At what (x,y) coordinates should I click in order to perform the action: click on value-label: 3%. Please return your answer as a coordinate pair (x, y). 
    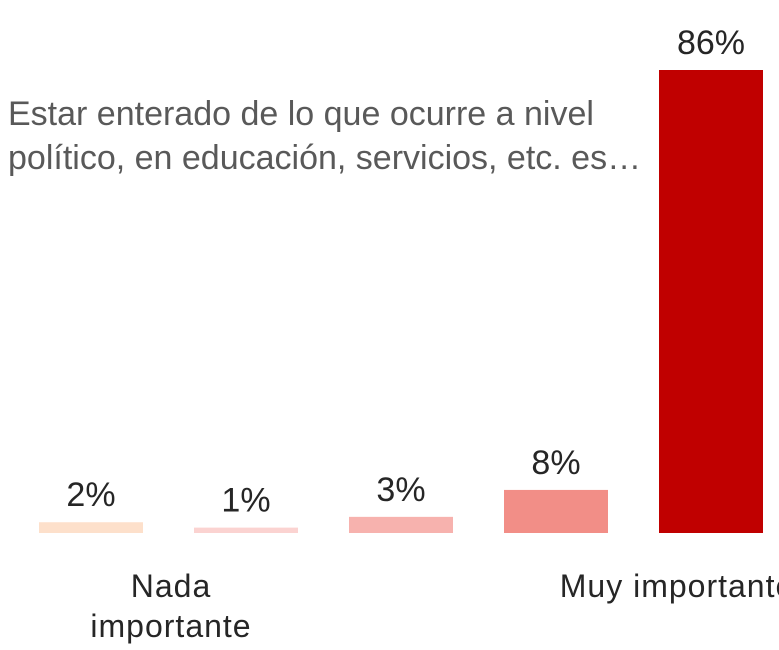
    Looking at the image, I should click on (400, 490).